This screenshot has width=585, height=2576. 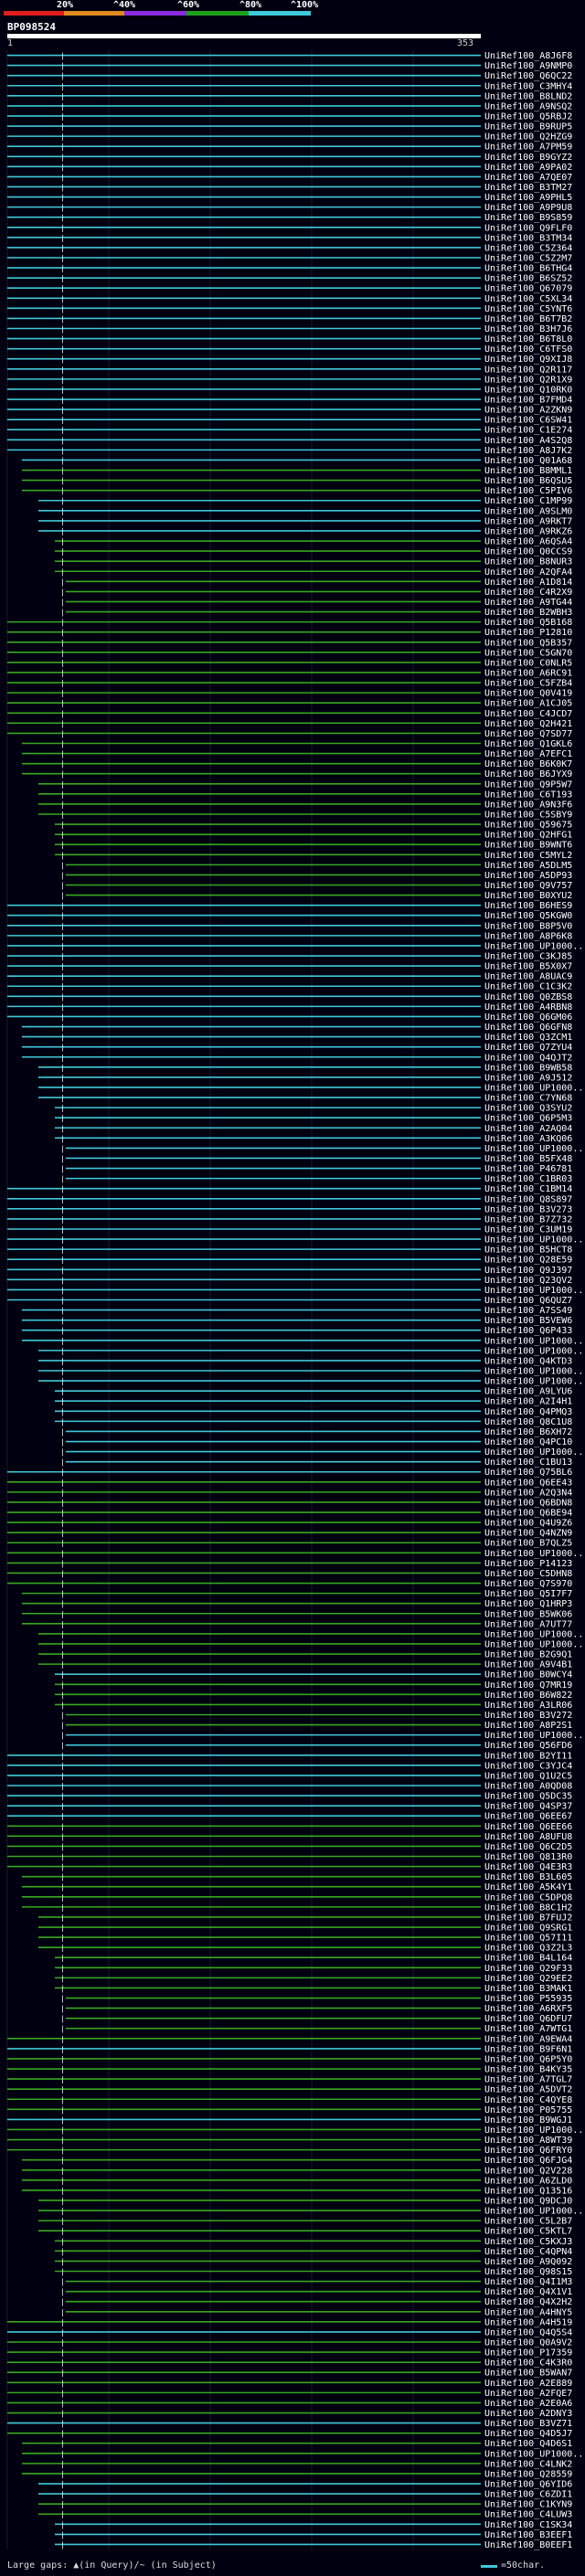 What do you see at coordinates (528, 754) in the screenshot?
I see `hit-label: UniRef100_A7EFC1` at bounding box center [528, 754].